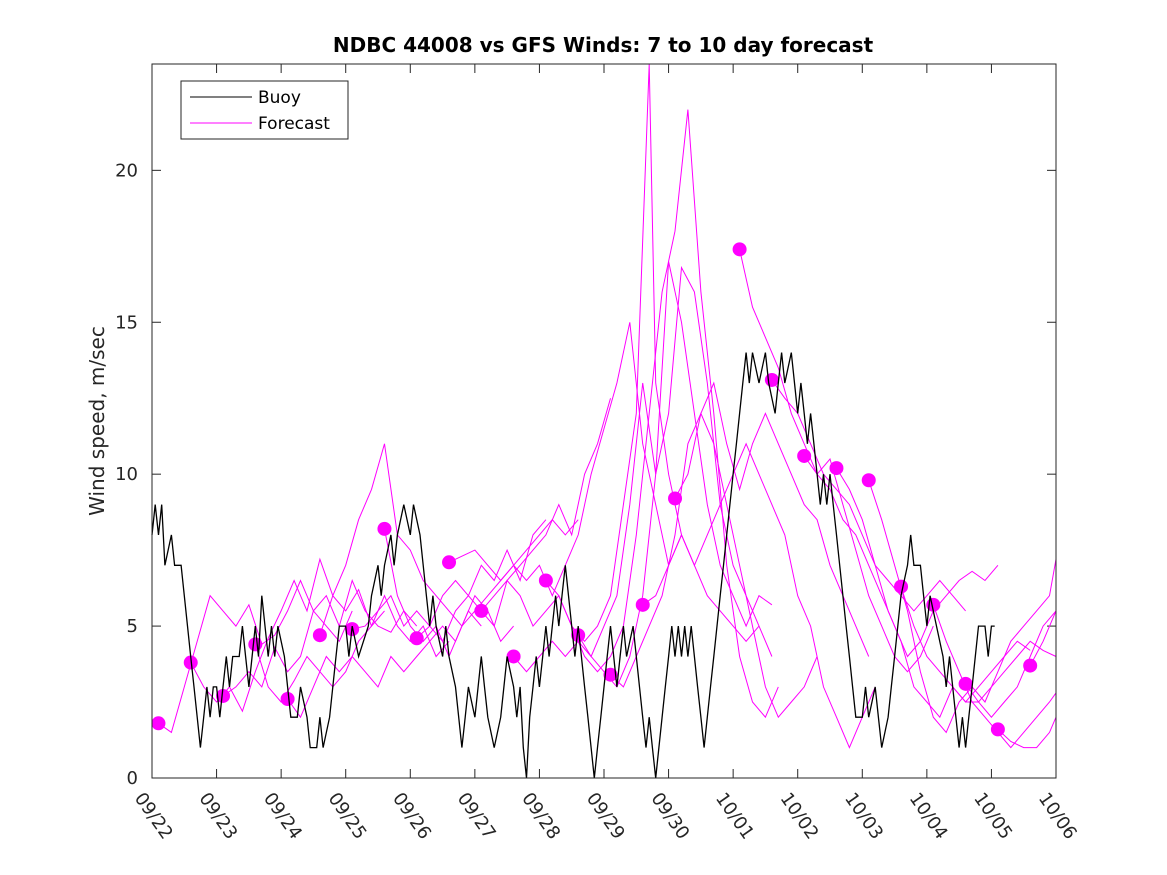 The width and height of the screenshot is (1167, 875). What do you see at coordinates (347, 816) in the screenshot?
I see `x-tick-label: 09/25` at bounding box center [347, 816].